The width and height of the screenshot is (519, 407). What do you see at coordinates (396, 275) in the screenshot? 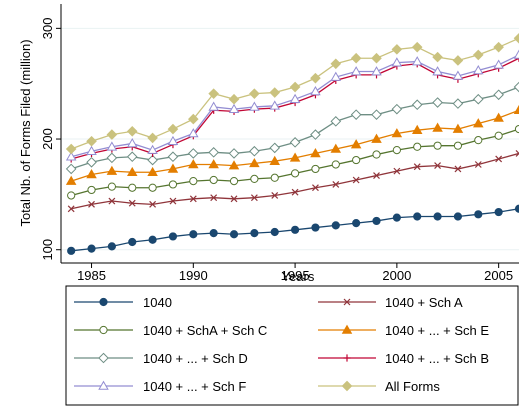
I see `x-tick-label: 2000` at bounding box center [396, 275].